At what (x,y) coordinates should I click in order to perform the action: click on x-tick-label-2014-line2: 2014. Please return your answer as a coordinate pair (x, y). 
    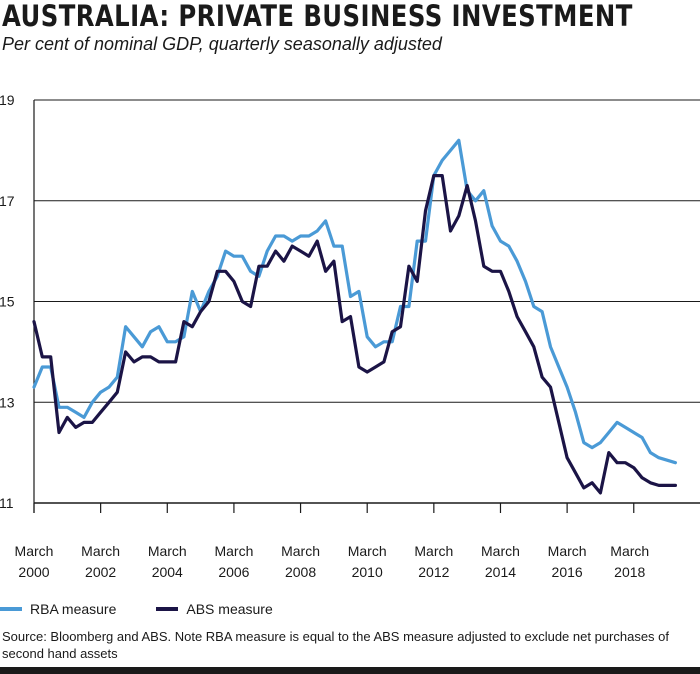
    Looking at the image, I should click on (500, 572).